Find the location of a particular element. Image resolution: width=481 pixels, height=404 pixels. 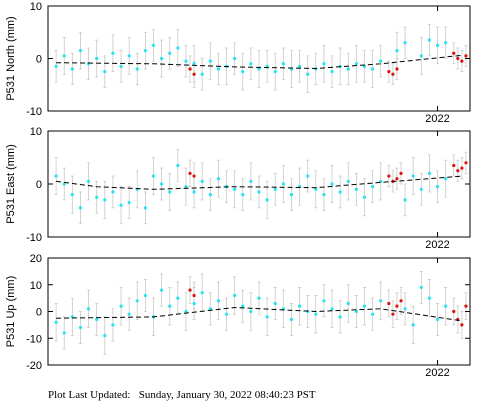

up-ytick-label: 0 is located at coordinates (39, 313).